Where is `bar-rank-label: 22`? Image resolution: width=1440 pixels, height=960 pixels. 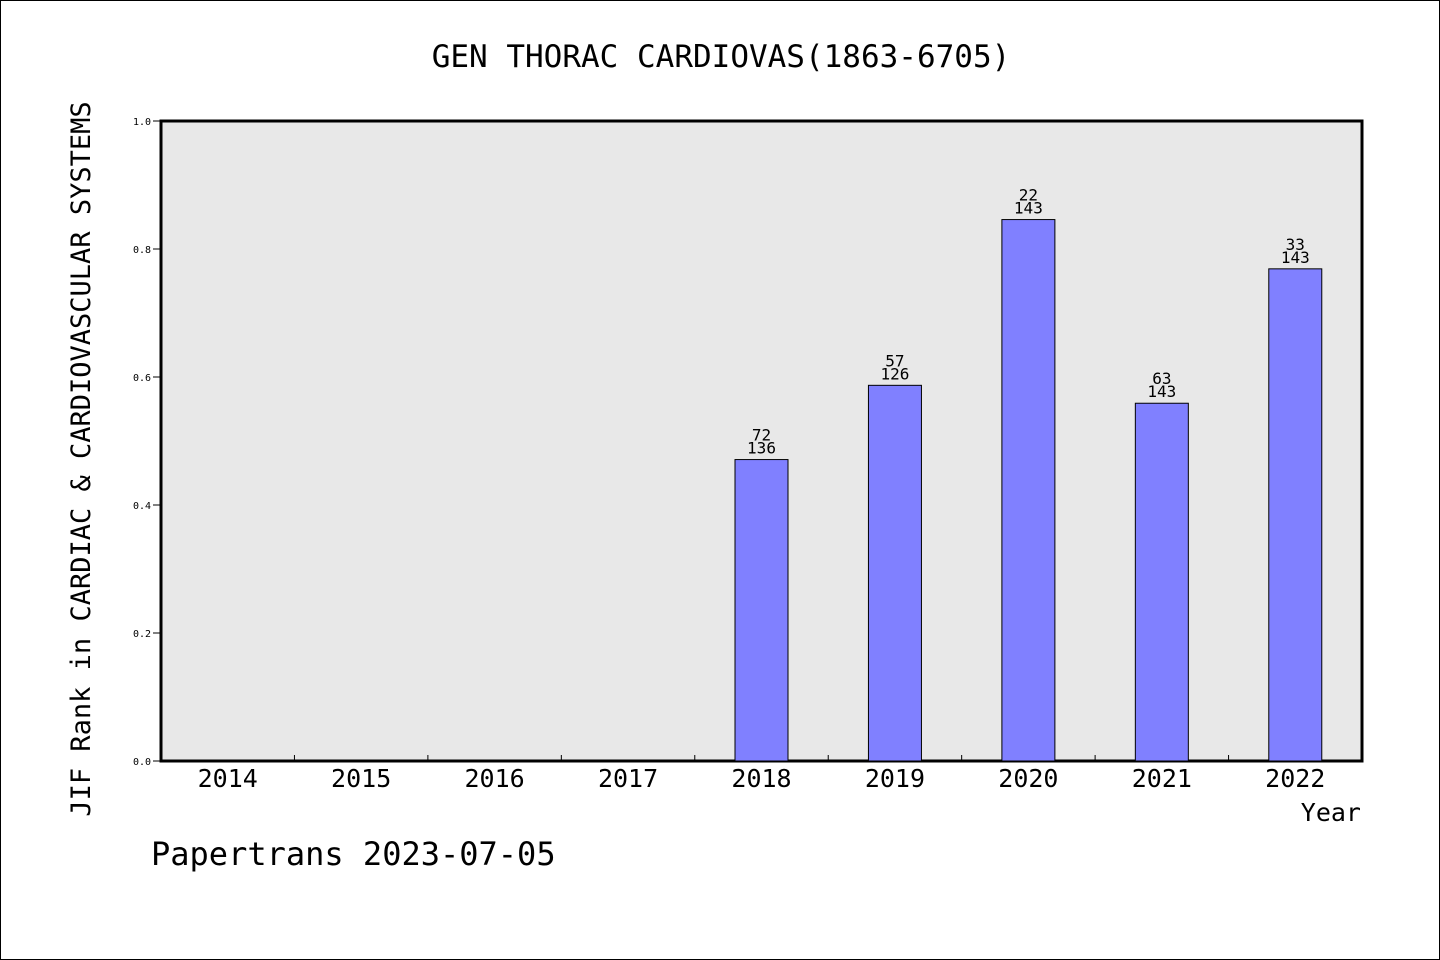 bar-rank-label: 22 is located at coordinates (1028, 195).